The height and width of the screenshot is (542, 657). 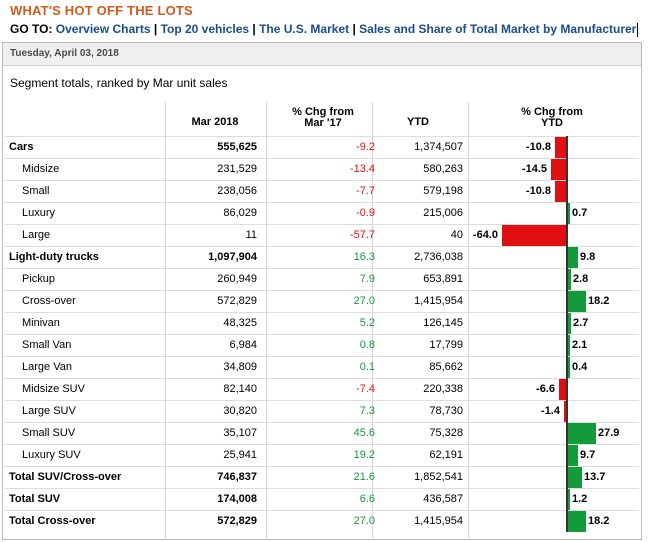 What do you see at coordinates (41, 169) in the screenshot?
I see `segment-name: Midsize` at bounding box center [41, 169].